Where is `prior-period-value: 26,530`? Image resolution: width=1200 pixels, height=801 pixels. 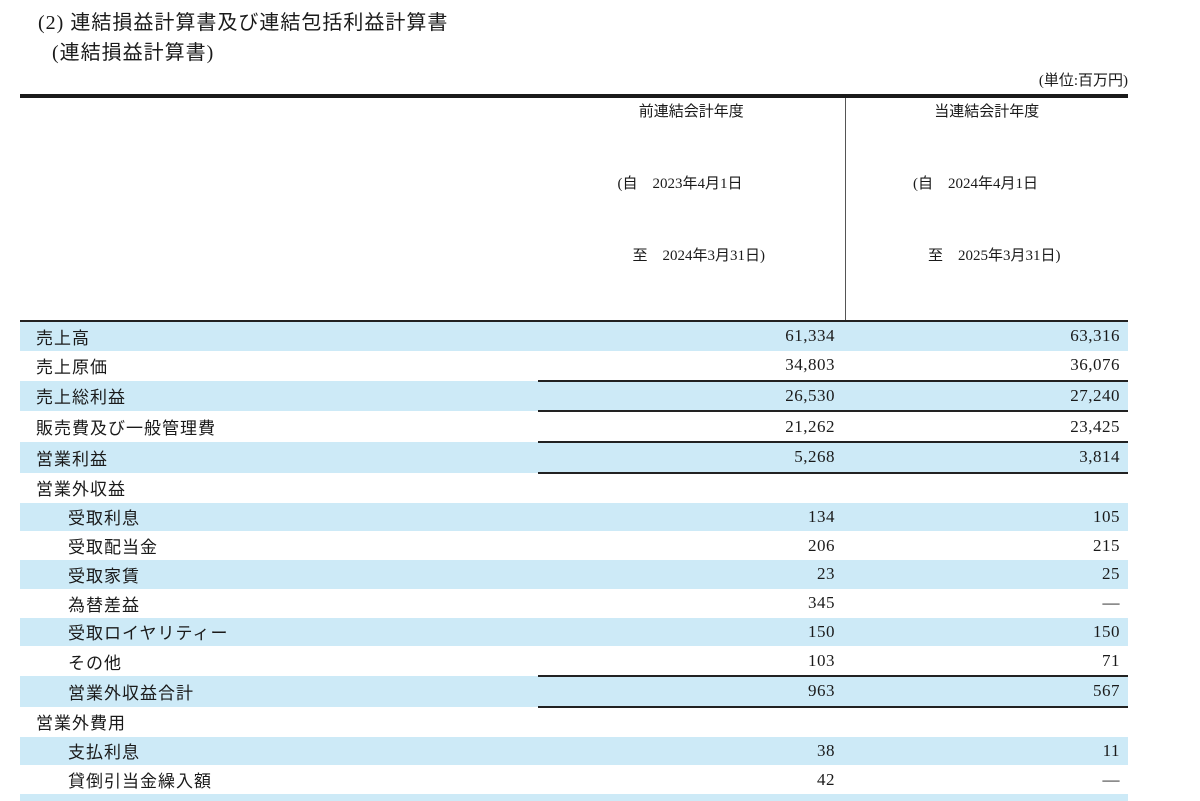
prior-period-value: 26,530 is located at coordinates (691, 396).